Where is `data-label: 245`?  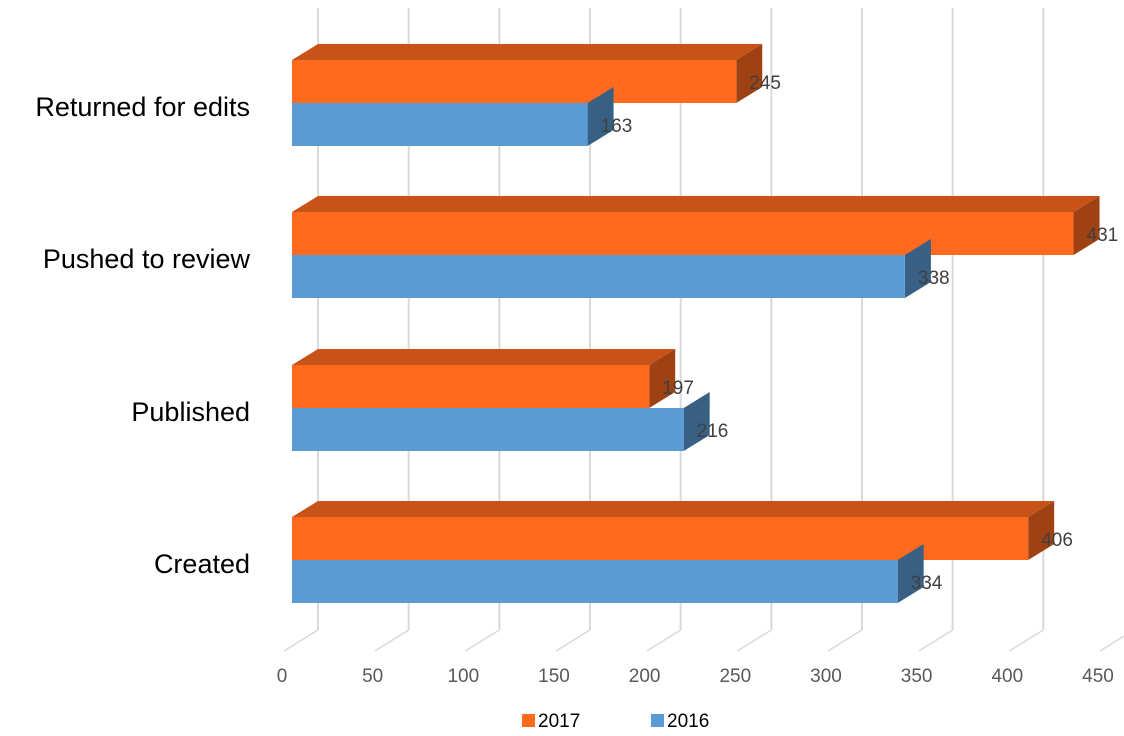 data-label: 245 is located at coordinates (765, 83).